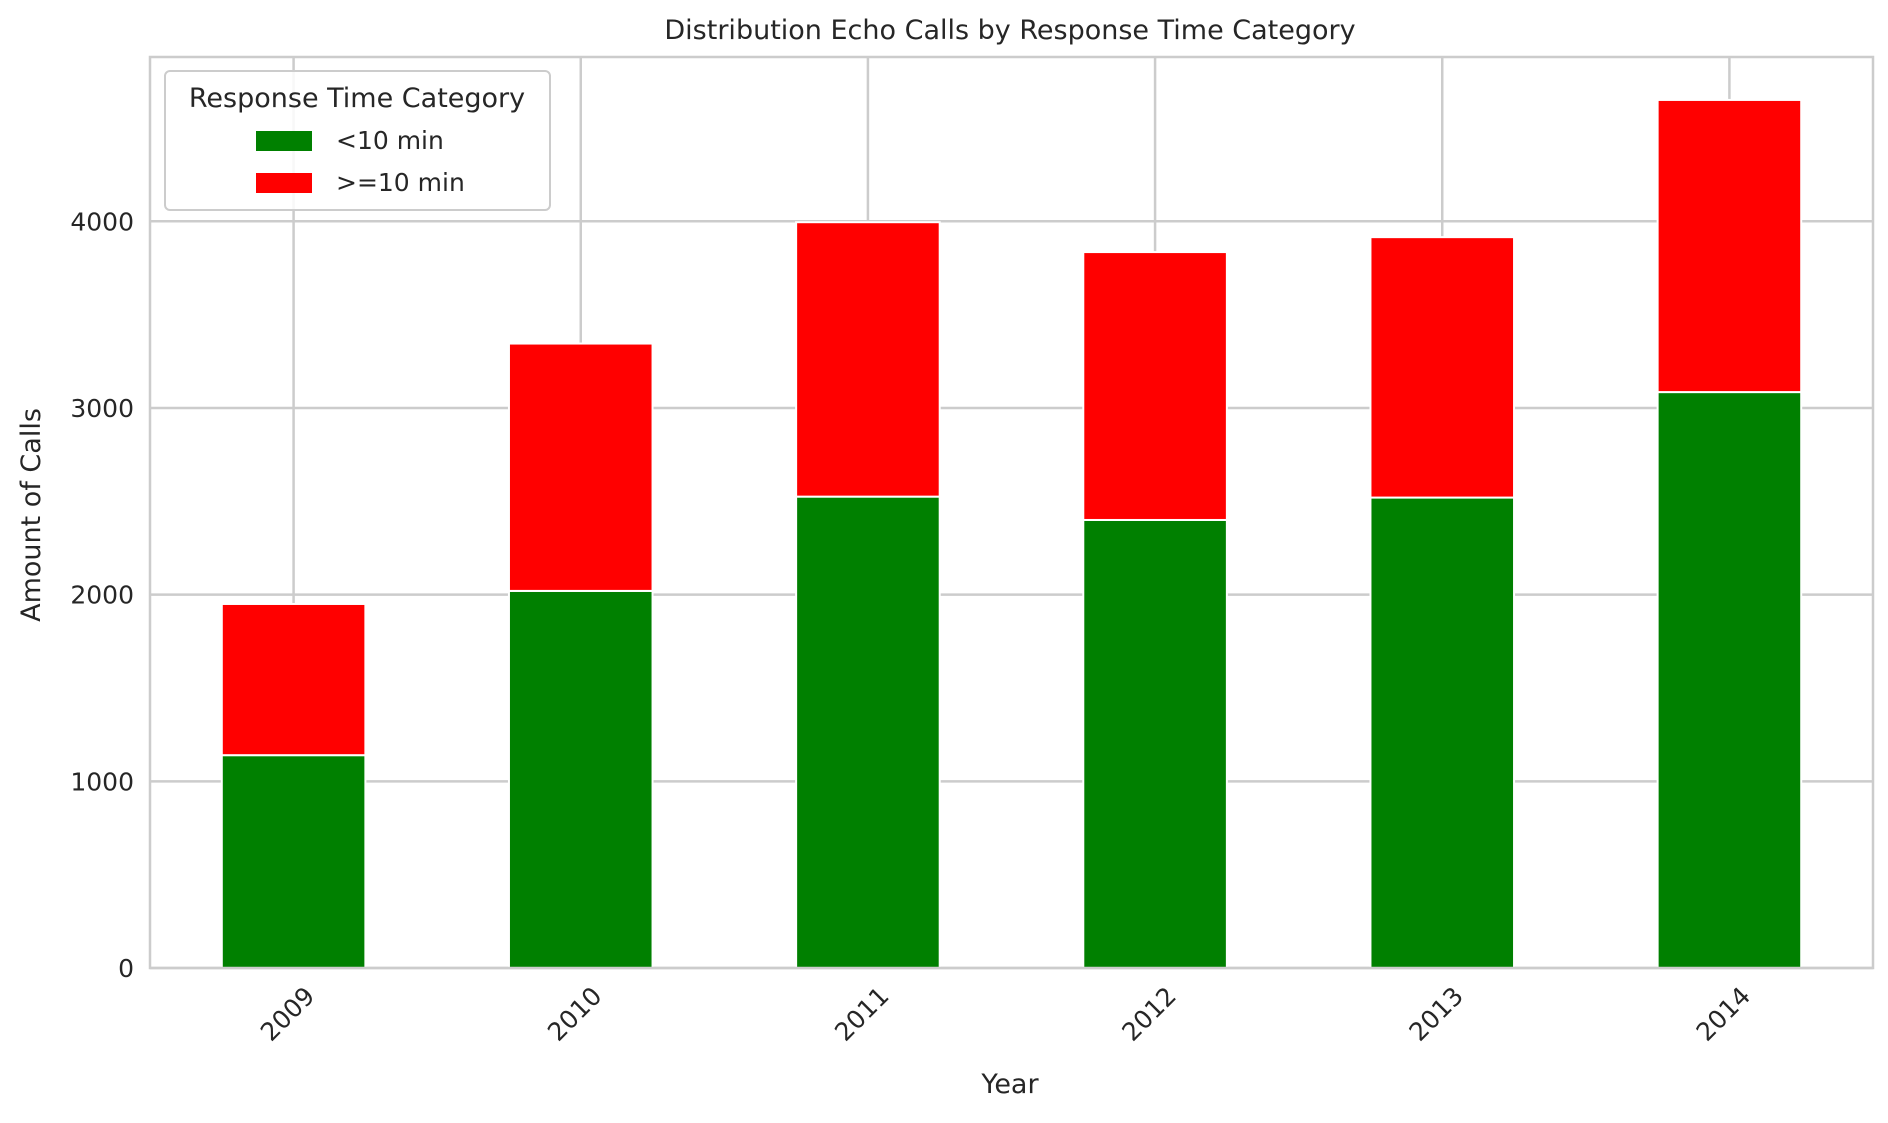 The image size is (1888, 1123). I want to click on bar-over-10-2012, so click(1155, 386).